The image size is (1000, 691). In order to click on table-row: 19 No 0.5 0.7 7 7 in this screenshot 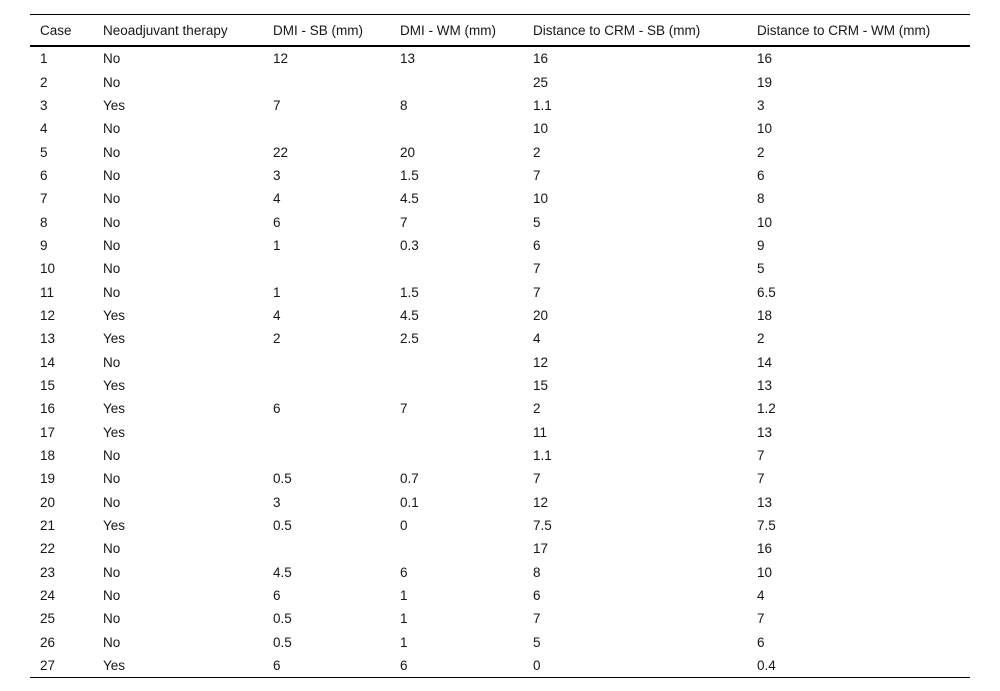, I will do `click(500, 478)`.